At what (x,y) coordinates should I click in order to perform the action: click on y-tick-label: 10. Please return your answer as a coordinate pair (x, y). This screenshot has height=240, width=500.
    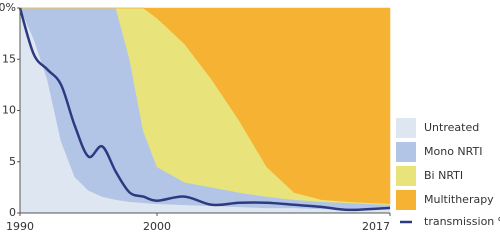
    Looking at the image, I should click on (9, 110).